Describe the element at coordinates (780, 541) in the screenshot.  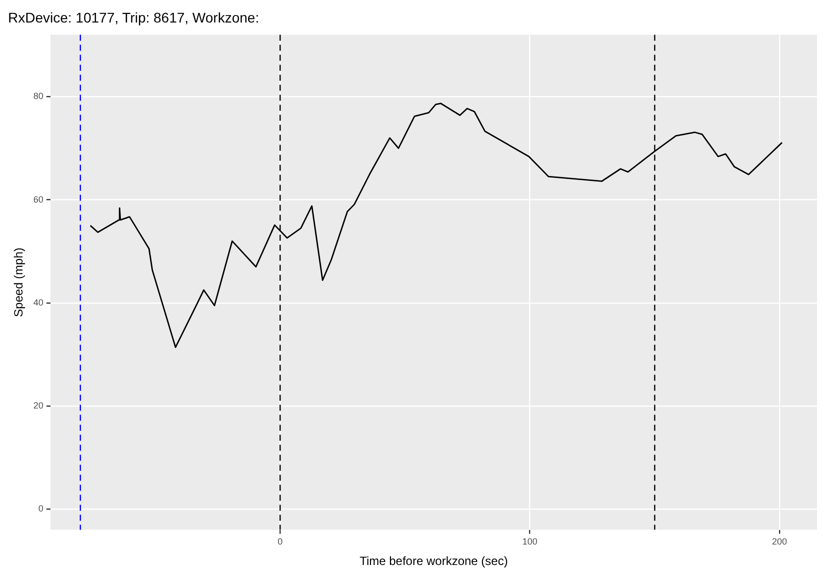
I see `x-tick-label: 200` at that location.